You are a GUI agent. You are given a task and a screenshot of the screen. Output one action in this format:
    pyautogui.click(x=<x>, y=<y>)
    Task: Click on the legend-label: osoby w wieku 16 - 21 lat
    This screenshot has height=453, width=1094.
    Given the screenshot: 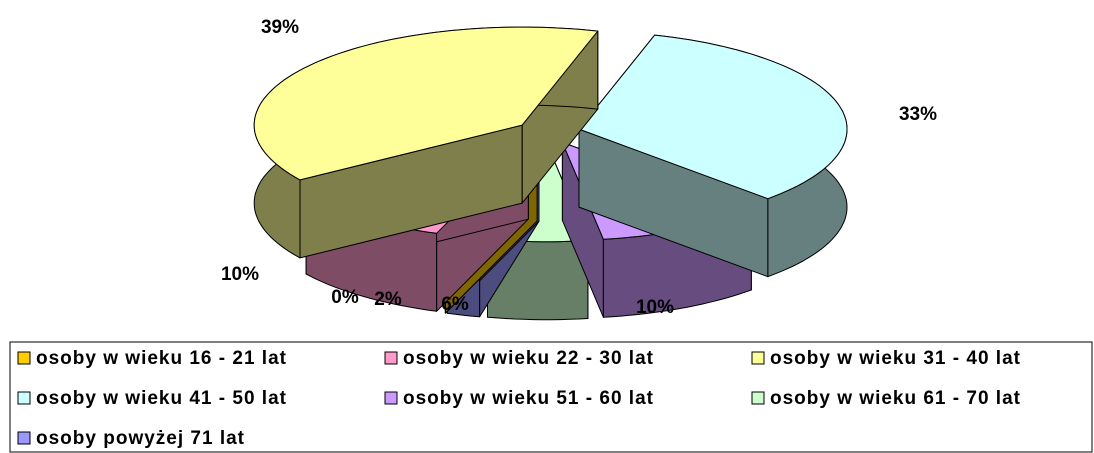 What is the action you would take?
    pyautogui.click(x=161, y=358)
    